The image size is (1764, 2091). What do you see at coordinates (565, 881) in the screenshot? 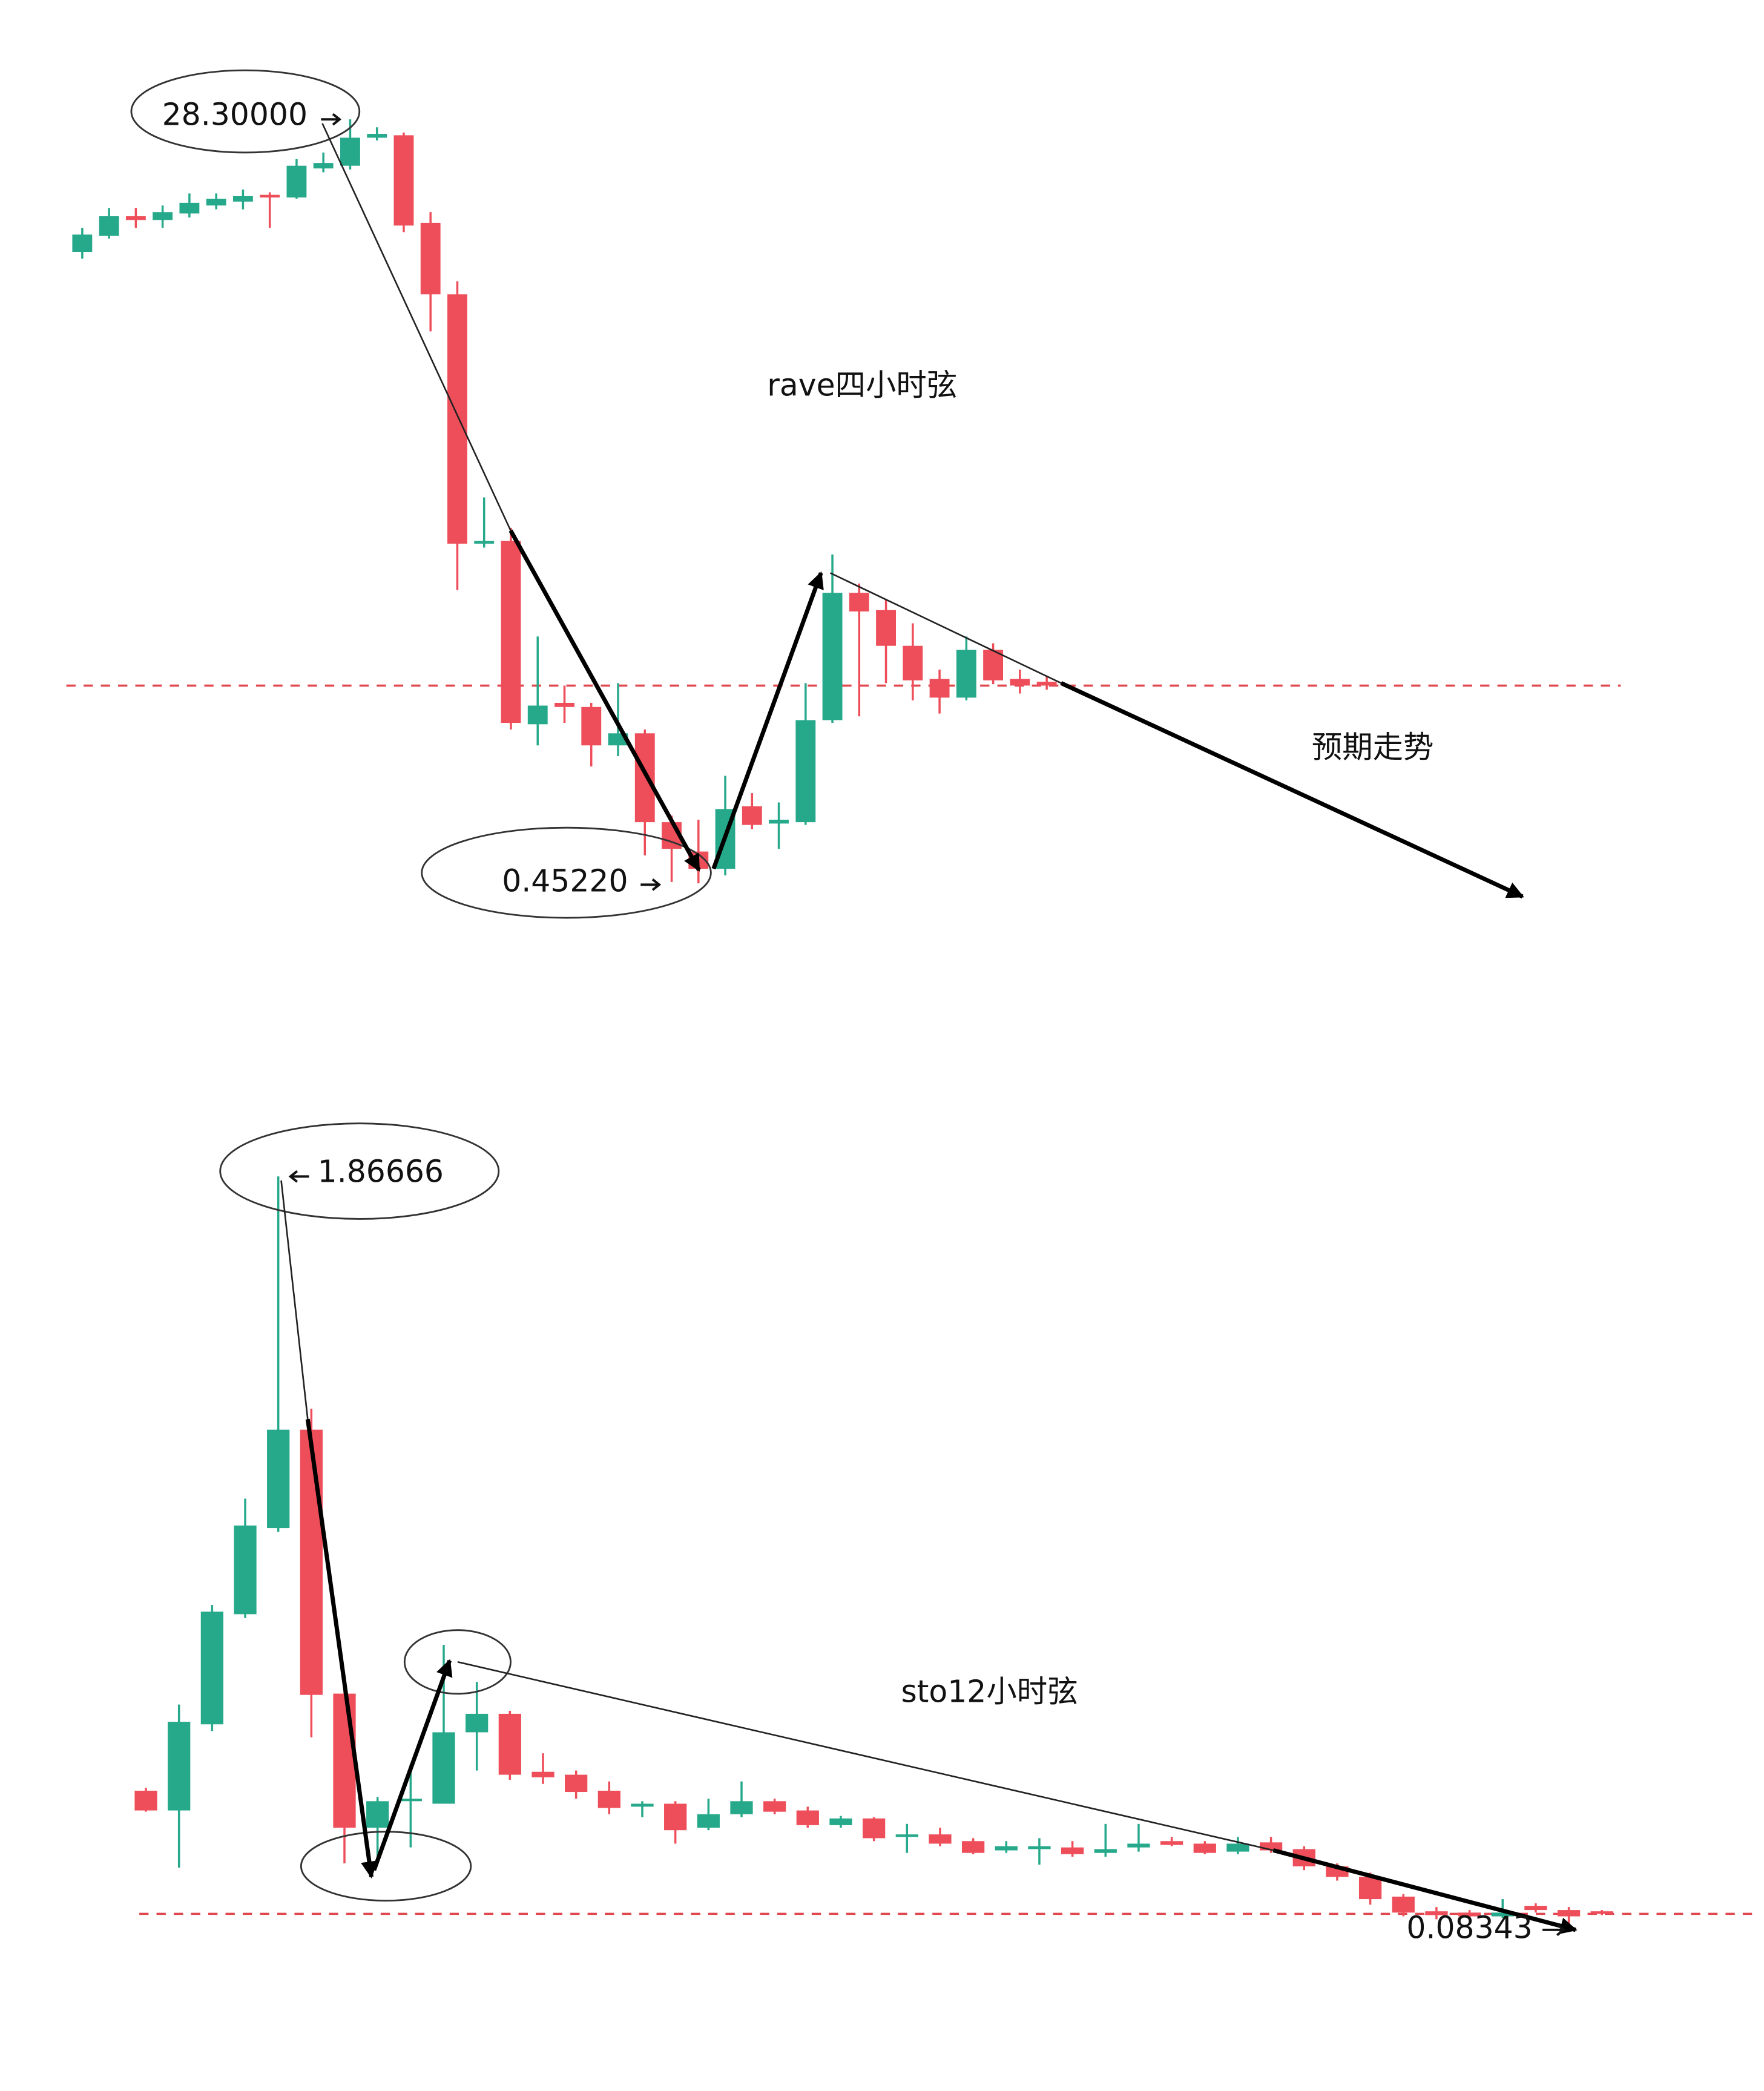
I see `annotation: 0.45220` at bounding box center [565, 881].